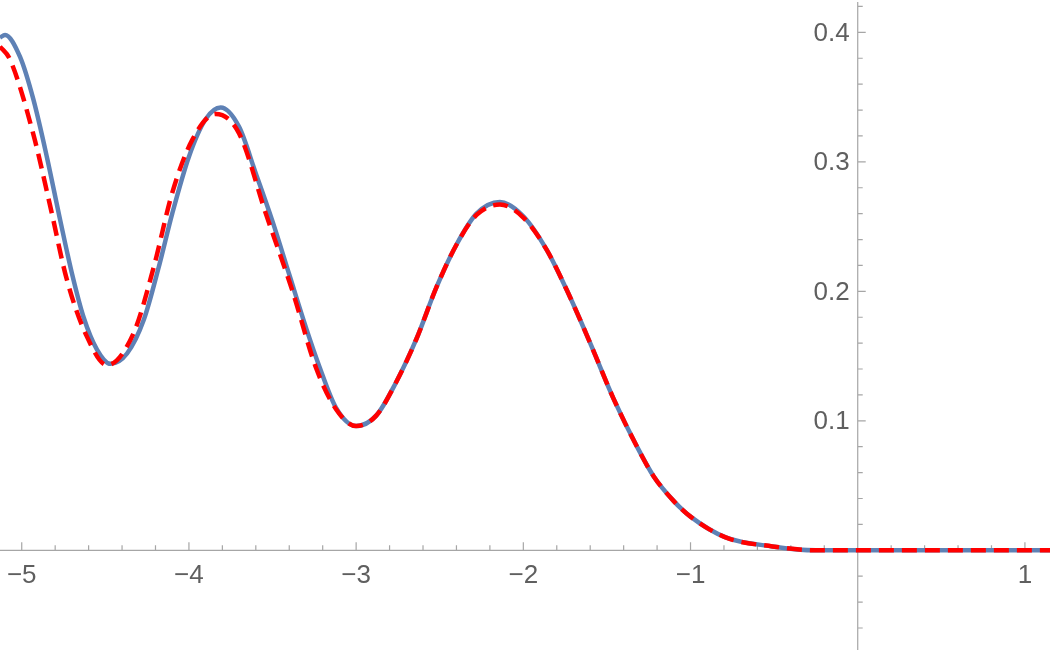  Describe the element at coordinates (831, 31) in the screenshot. I see `y-tick-label: 0.4` at that location.